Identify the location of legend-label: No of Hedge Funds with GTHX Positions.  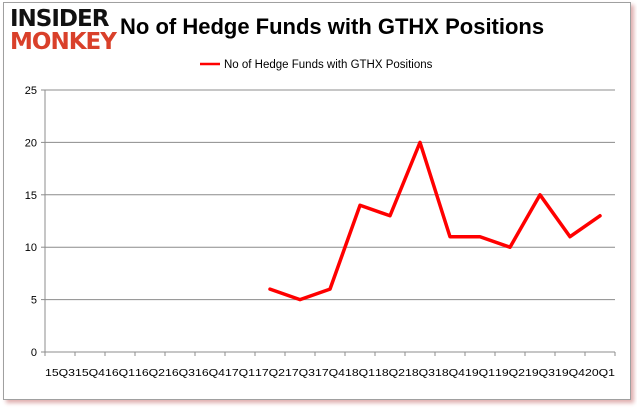
(328, 65).